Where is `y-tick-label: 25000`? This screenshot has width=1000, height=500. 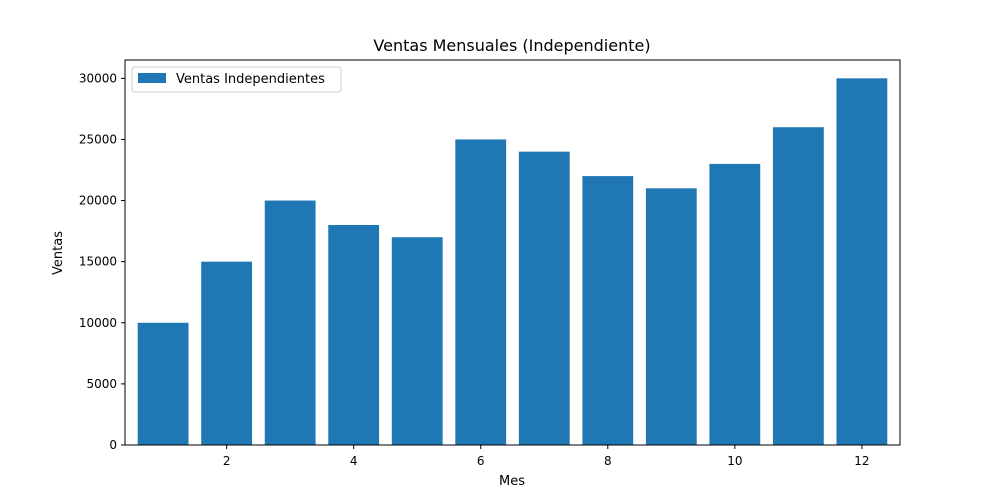
y-tick-label: 25000 is located at coordinates (98, 139).